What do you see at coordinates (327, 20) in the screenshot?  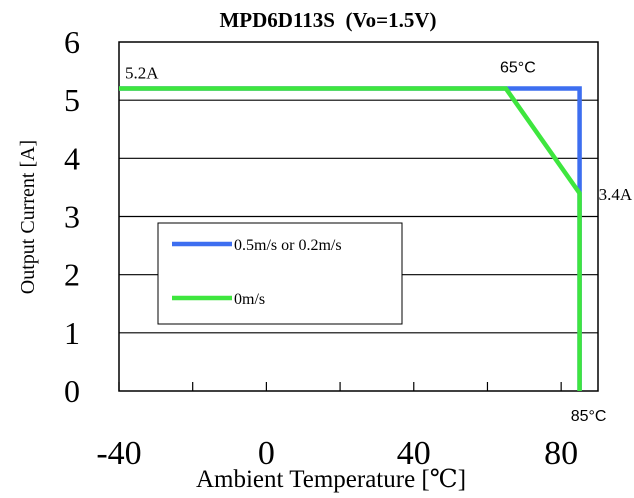 I see `chart-title: MPD6D113S (Vo=1.5V)` at bounding box center [327, 20].